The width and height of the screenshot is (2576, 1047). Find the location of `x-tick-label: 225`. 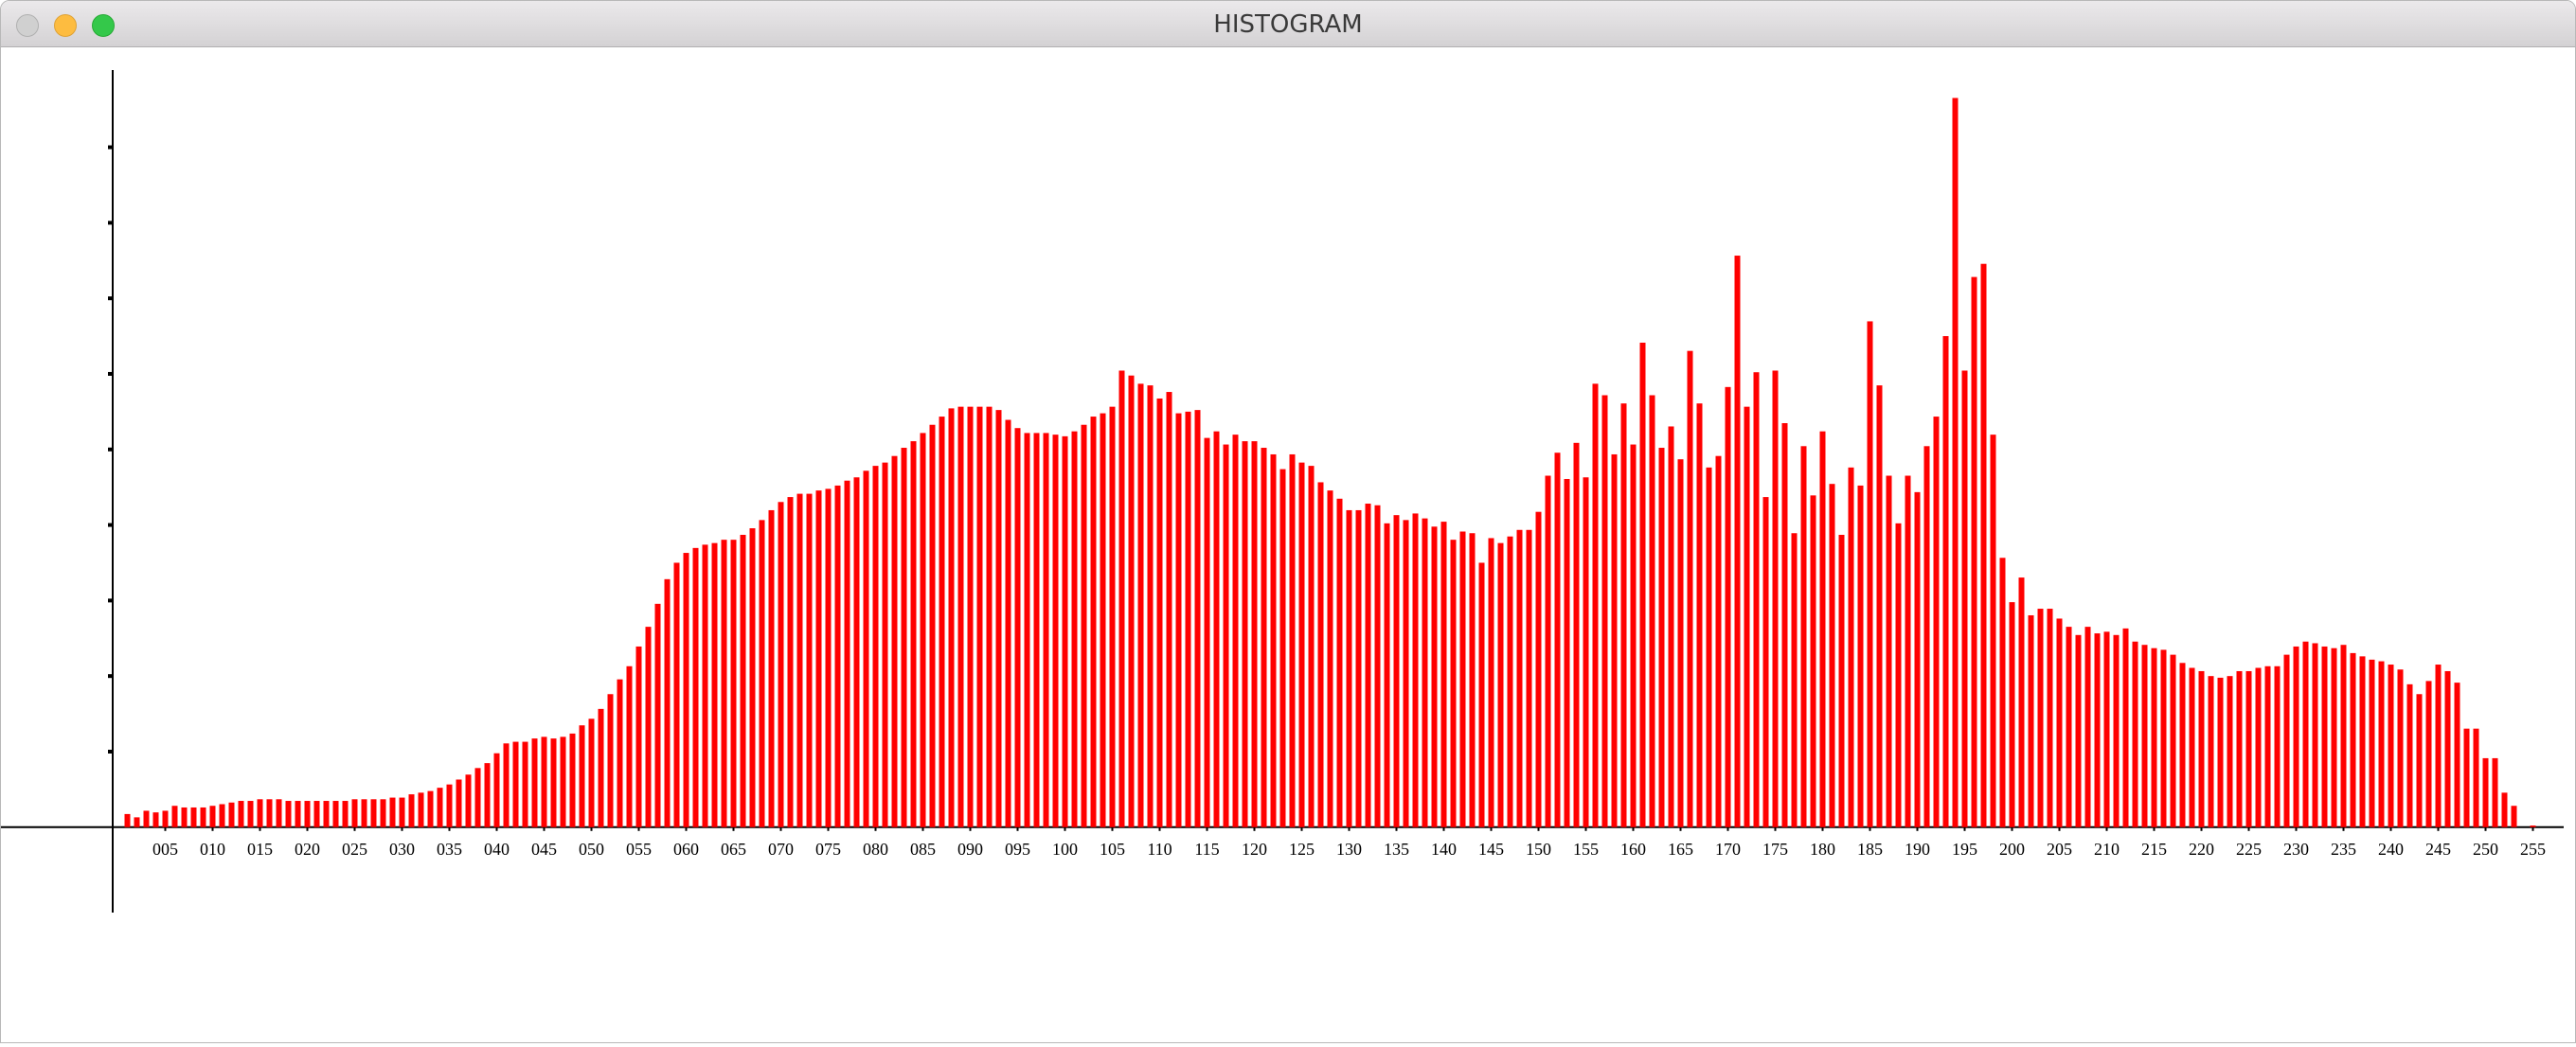

x-tick-label: 225 is located at coordinates (2249, 849).